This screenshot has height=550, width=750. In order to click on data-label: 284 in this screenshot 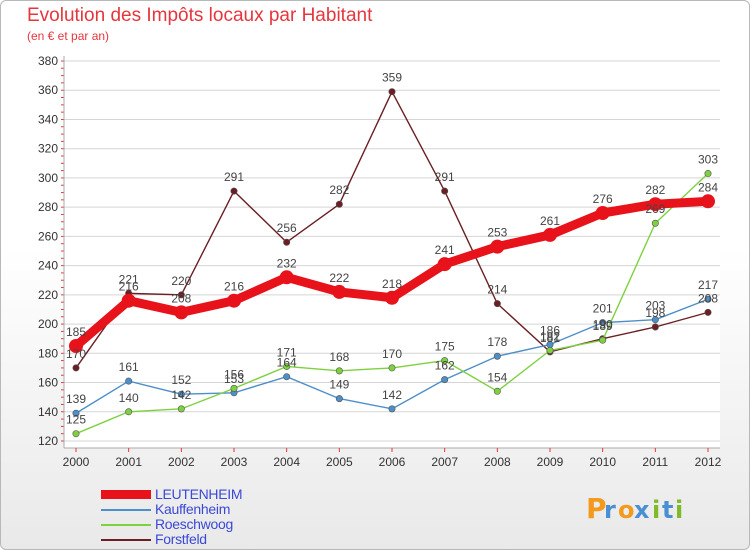, I will do `click(708, 187)`.